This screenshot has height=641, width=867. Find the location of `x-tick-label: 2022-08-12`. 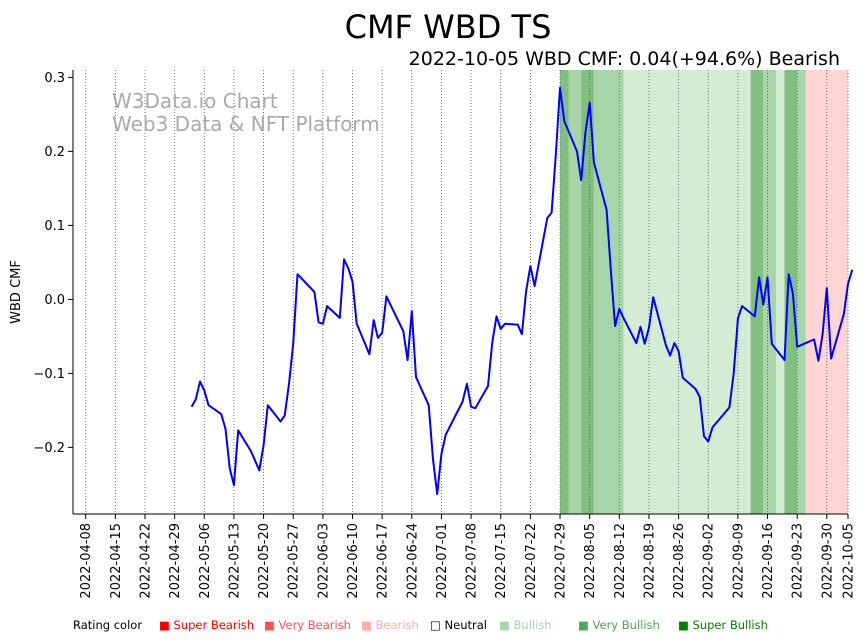

x-tick-label: 2022-08-12 is located at coordinates (620, 561).